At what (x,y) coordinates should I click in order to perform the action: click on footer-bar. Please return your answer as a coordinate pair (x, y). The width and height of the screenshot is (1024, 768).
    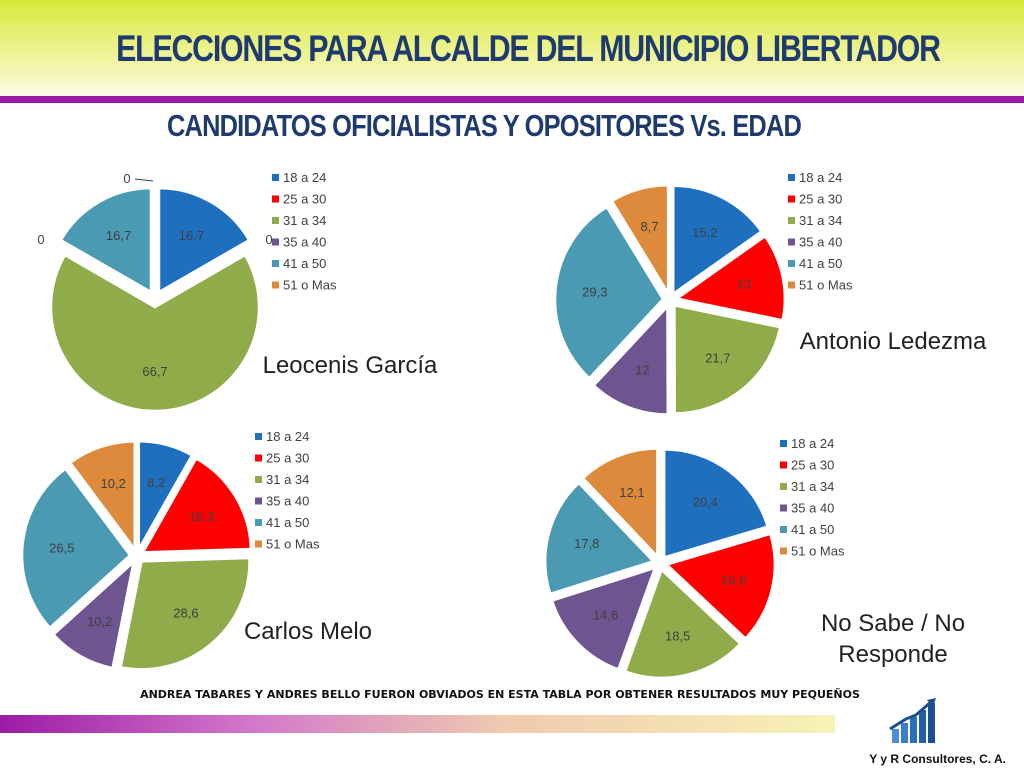
    Looking at the image, I should click on (417, 724).